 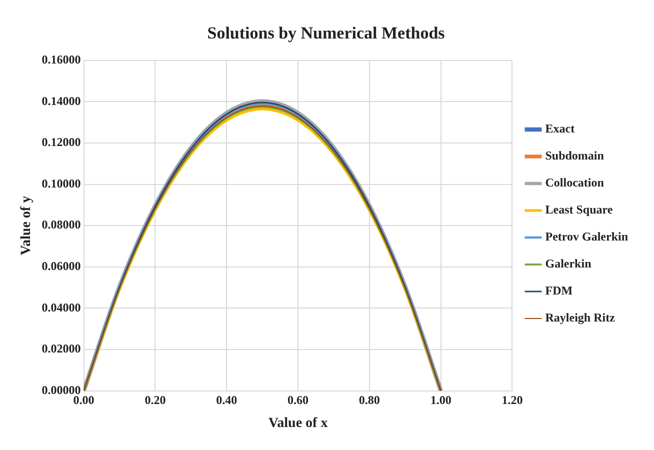 What do you see at coordinates (61, 265) in the screenshot?
I see `y-tick-label: 0.06000` at bounding box center [61, 265].